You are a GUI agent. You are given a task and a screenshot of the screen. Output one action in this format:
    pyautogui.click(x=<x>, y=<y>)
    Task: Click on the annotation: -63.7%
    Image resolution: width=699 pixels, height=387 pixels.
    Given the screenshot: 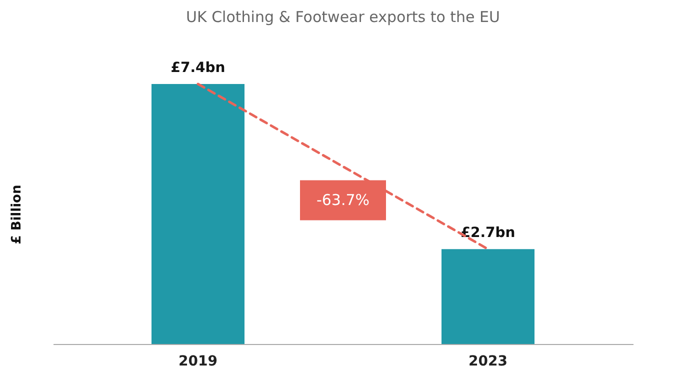 What is the action you would take?
    pyautogui.click(x=343, y=200)
    